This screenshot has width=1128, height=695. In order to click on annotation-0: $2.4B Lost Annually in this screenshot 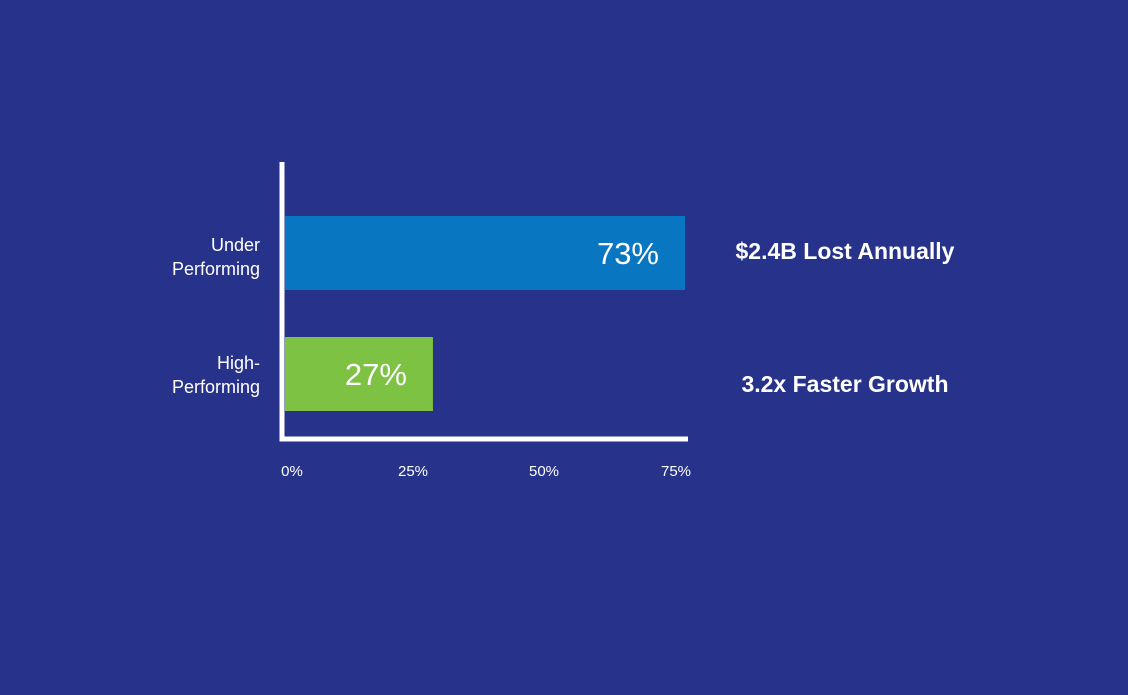, I will do `click(845, 251)`.